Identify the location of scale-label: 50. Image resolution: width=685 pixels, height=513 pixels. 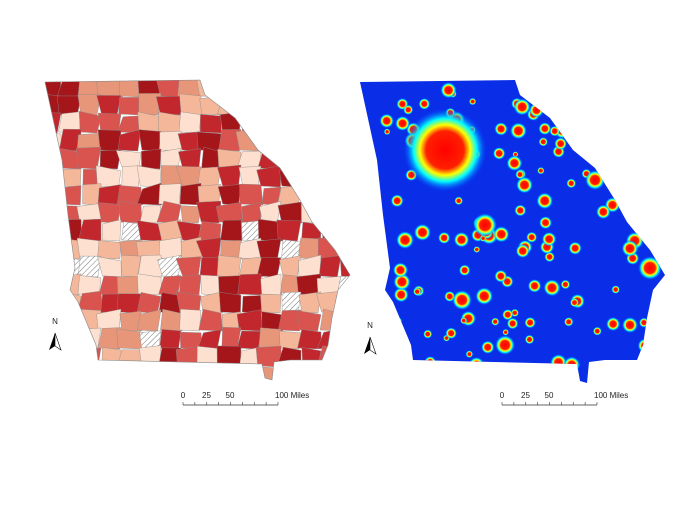
(549, 395).